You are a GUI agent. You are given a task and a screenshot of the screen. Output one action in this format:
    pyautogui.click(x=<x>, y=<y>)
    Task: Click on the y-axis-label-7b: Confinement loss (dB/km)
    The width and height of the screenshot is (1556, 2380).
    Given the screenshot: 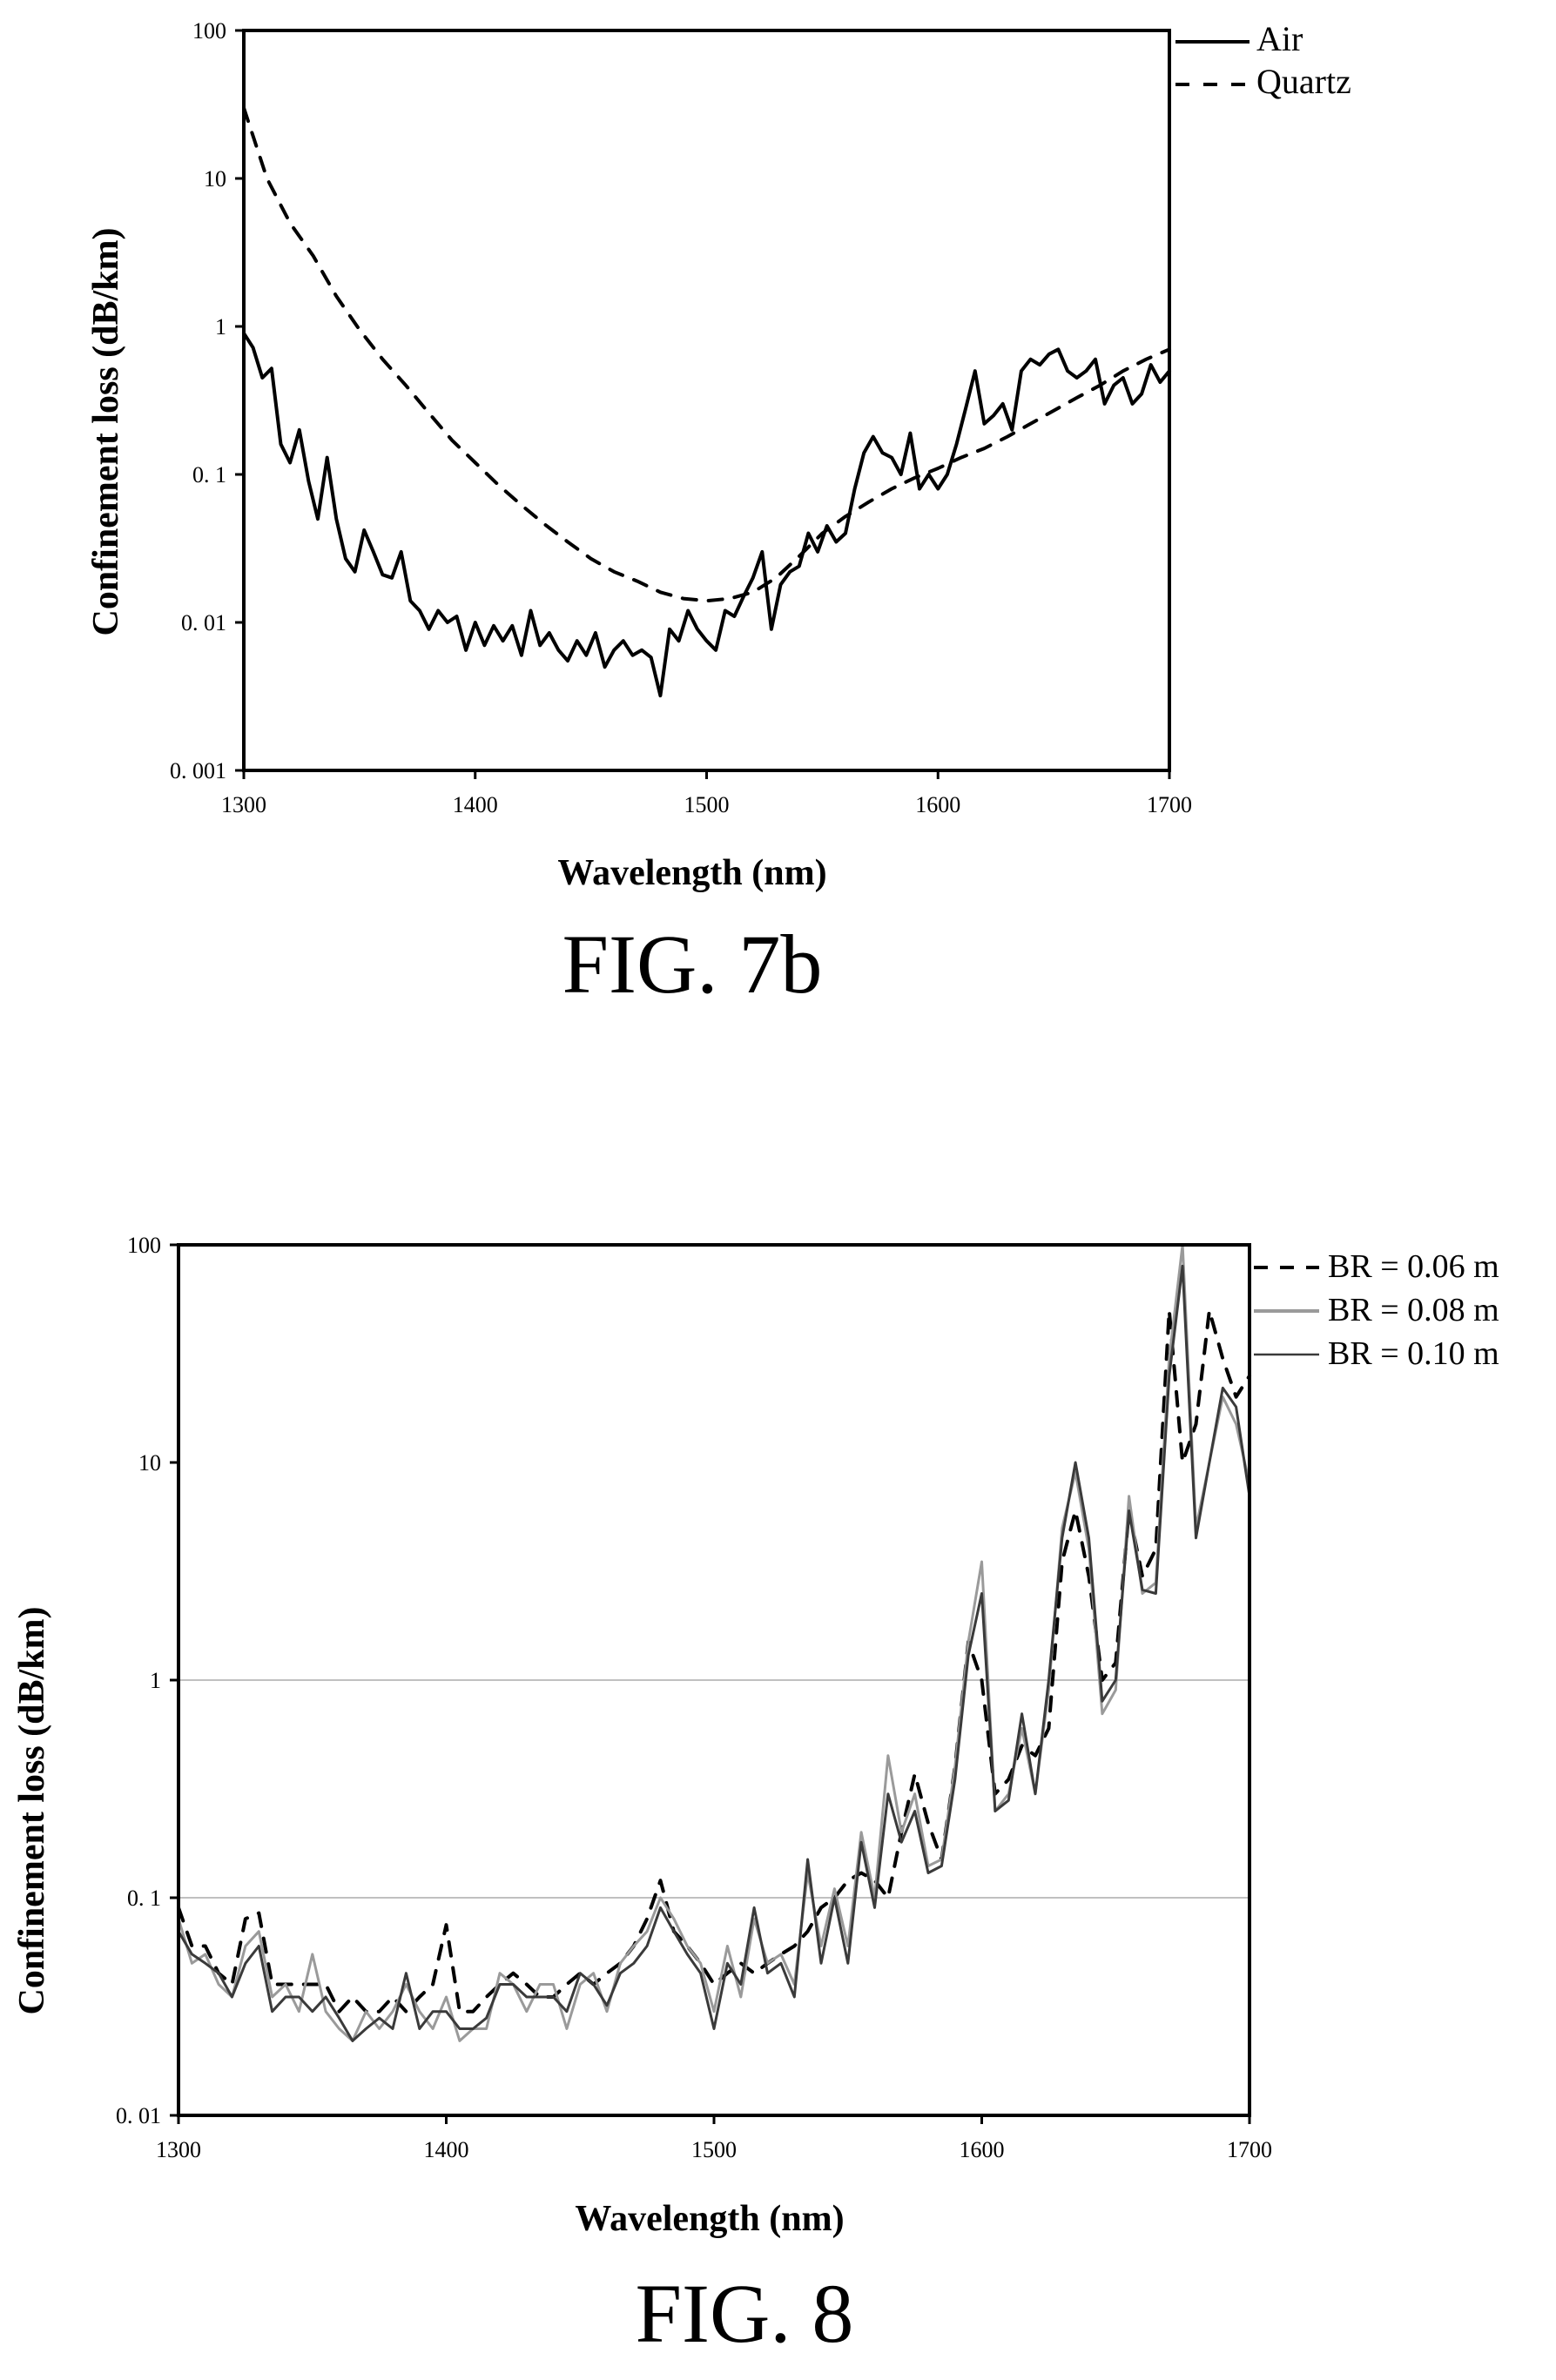 What is the action you would take?
    pyautogui.click(x=106, y=431)
    